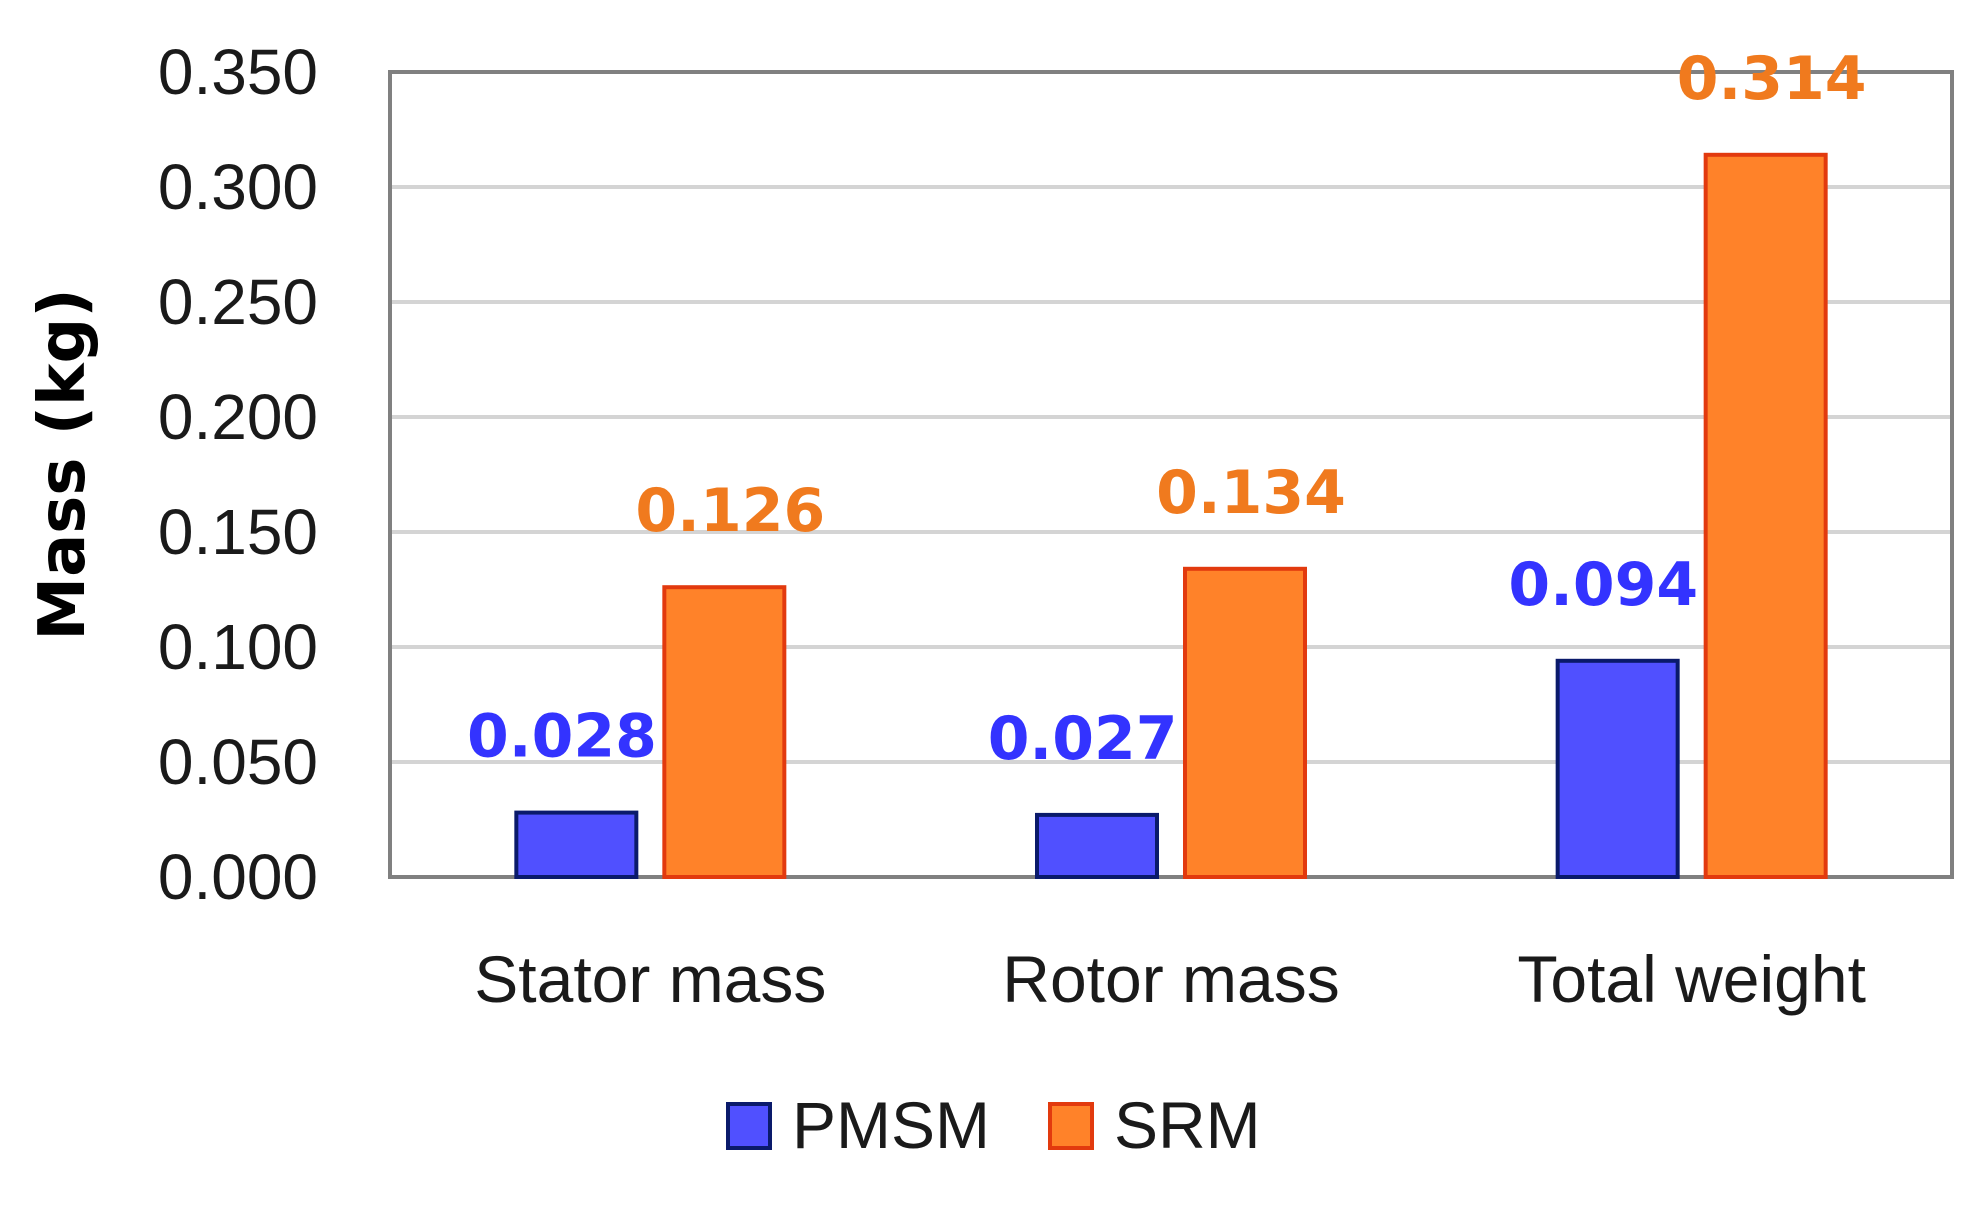 The image size is (1980, 1214). I want to click on data-label: 0.314, so click(1772, 79).